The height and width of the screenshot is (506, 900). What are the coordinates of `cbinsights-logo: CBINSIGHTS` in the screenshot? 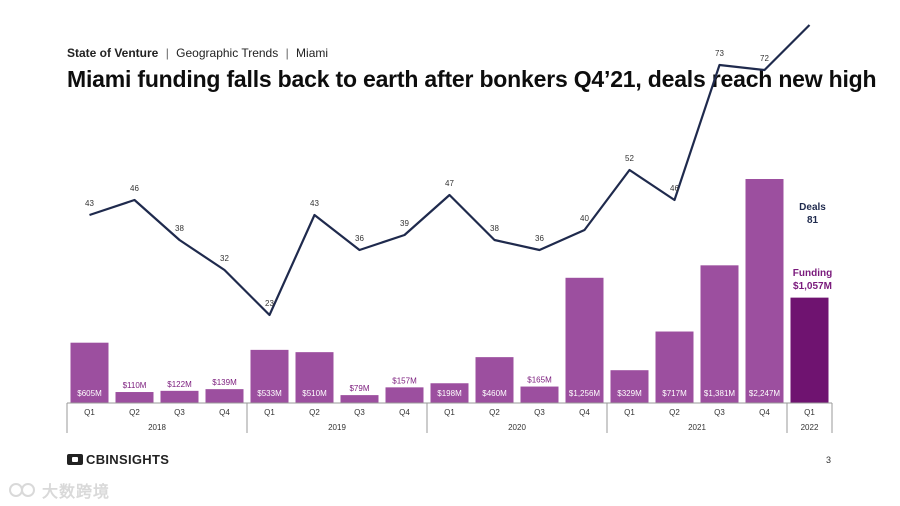 It's located at (118, 459).